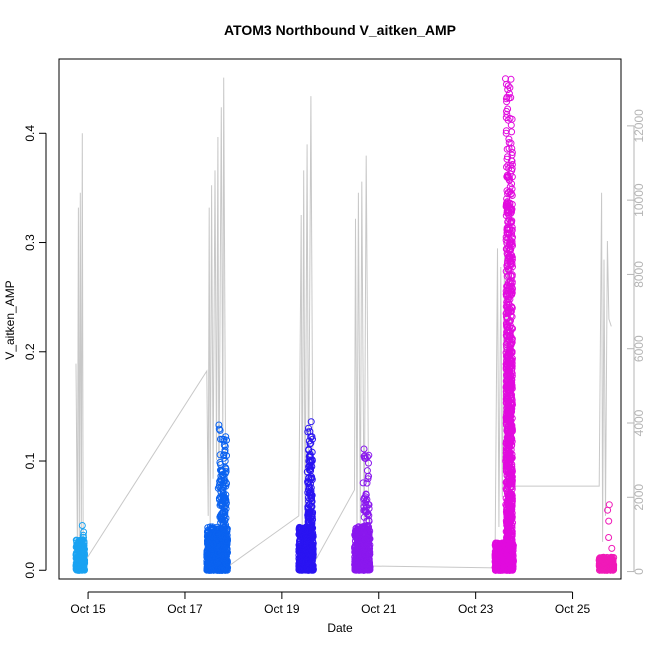 The image size is (650, 650). Describe the element at coordinates (282, 609) in the screenshot. I see `x-tick-label: Oct 19` at that location.